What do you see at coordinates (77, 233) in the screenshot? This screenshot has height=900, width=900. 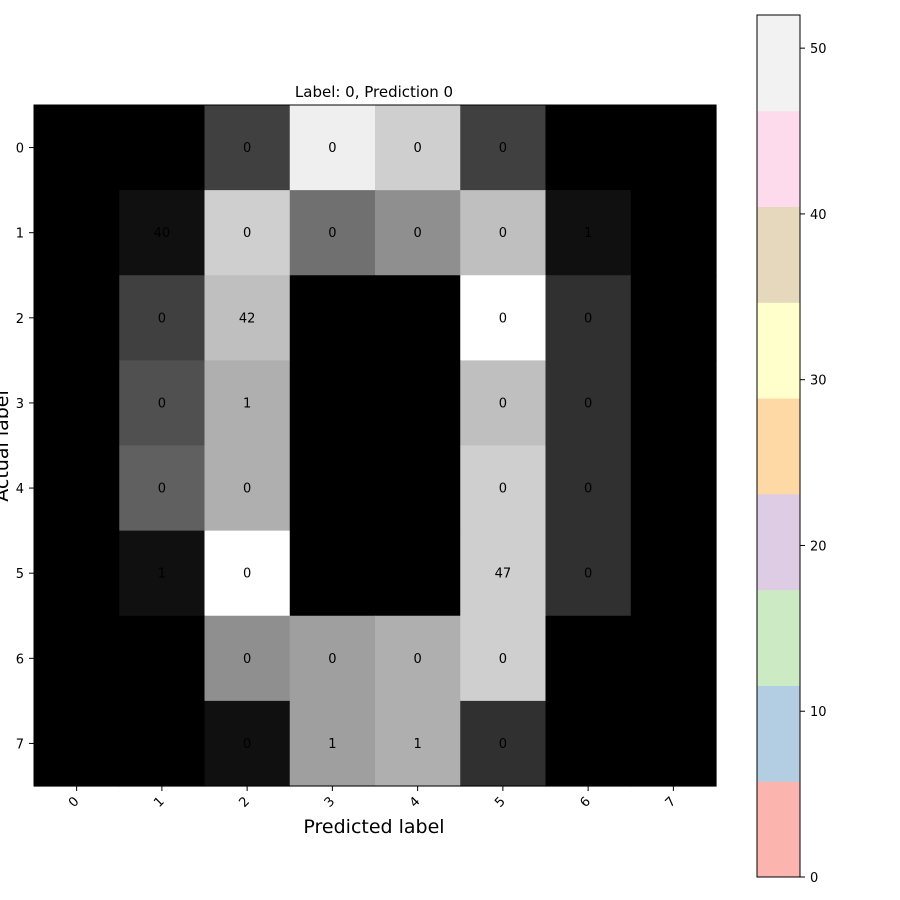 I see `heatmap-cell-r1-c0` at bounding box center [77, 233].